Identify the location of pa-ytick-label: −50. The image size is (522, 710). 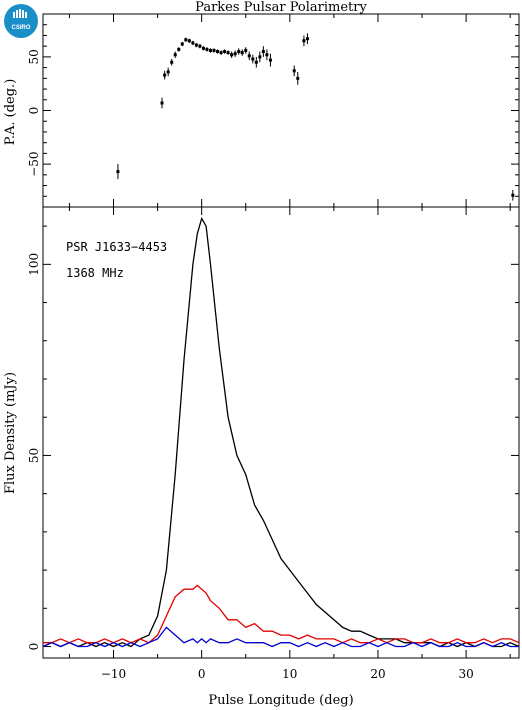
(34, 163).